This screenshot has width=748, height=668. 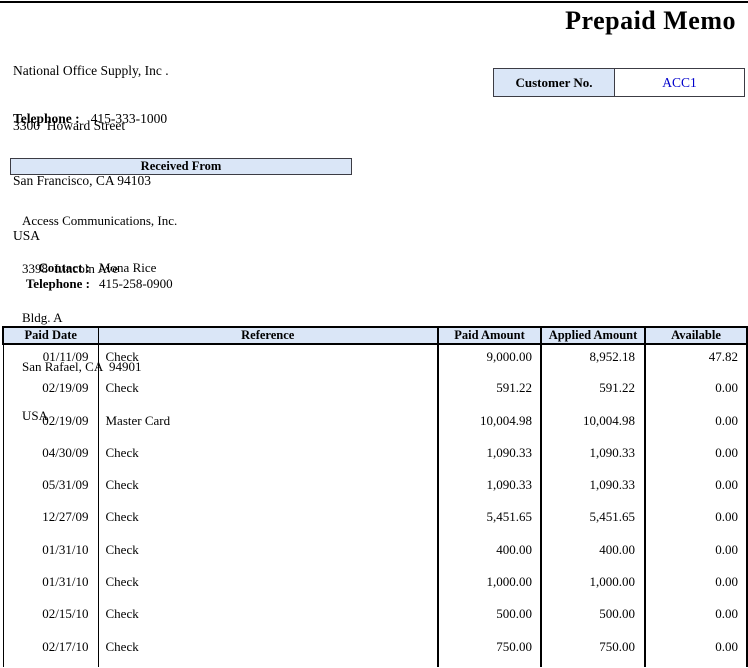 I want to click on table-row: 01/31/10 Check 1,000.00 1,000.00 0.00, so click(x=375, y=586).